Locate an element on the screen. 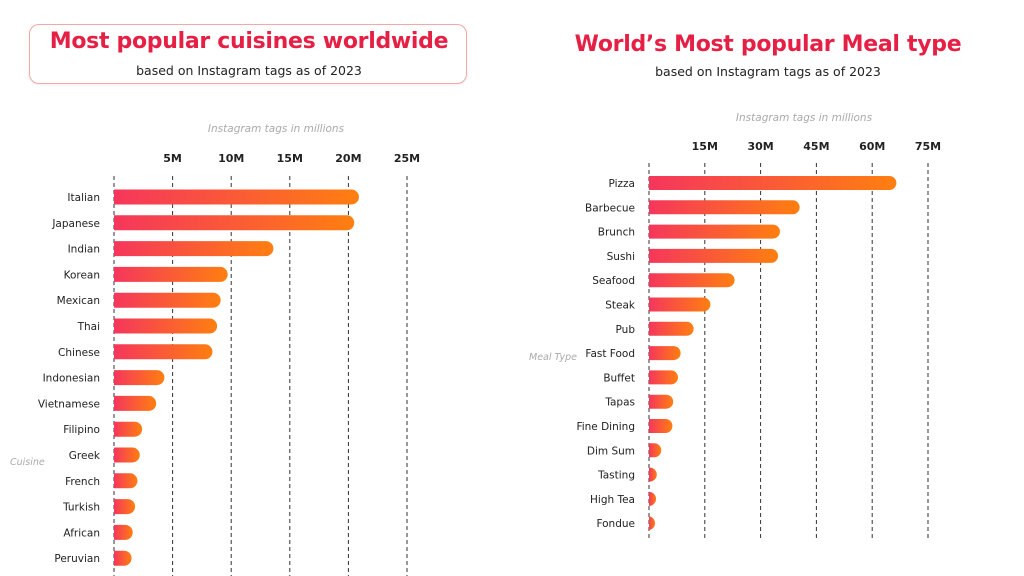 The height and width of the screenshot is (576, 1024). tick-label: 30M is located at coordinates (760, 146).